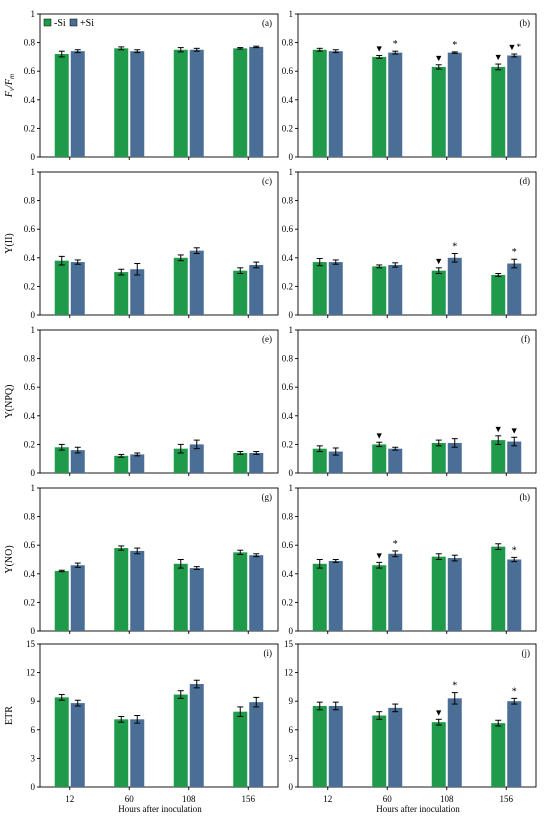 This screenshot has width=550, height=820. Describe the element at coordinates (447, 799) in the screenshot. I see `x-tick-label: 108` at that location.